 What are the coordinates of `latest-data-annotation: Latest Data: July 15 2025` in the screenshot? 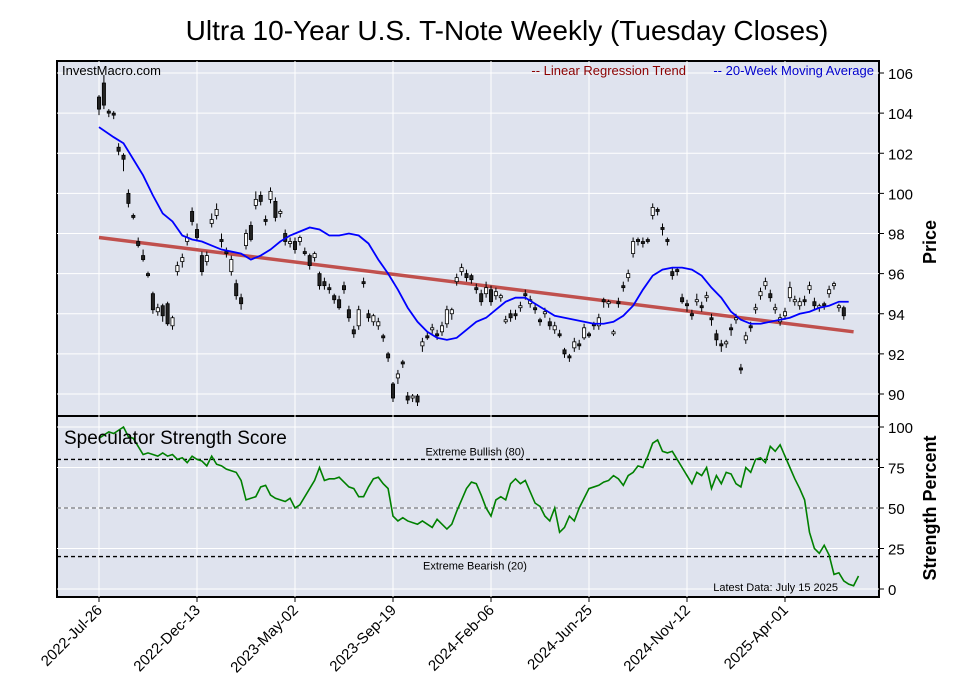 It's located at (775, 588).